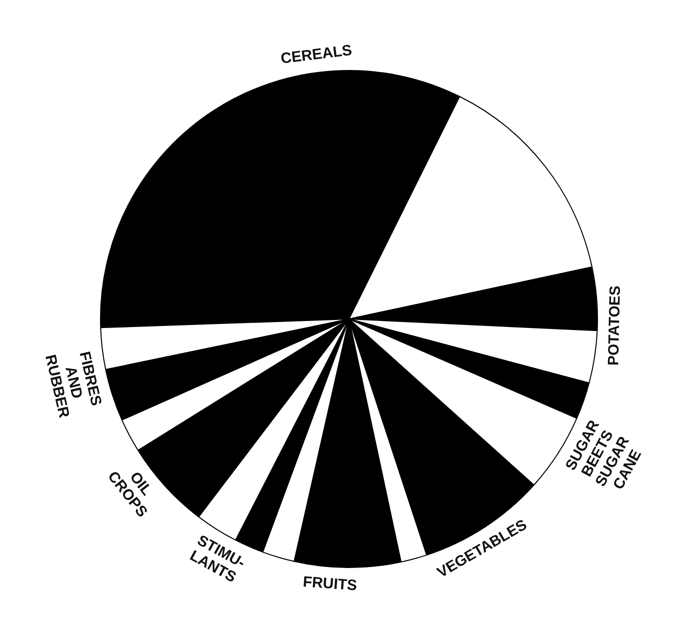  Describe the element at coordinates (330, 584) in the screenshot. I see `slice-label: FRUITS` at that location.